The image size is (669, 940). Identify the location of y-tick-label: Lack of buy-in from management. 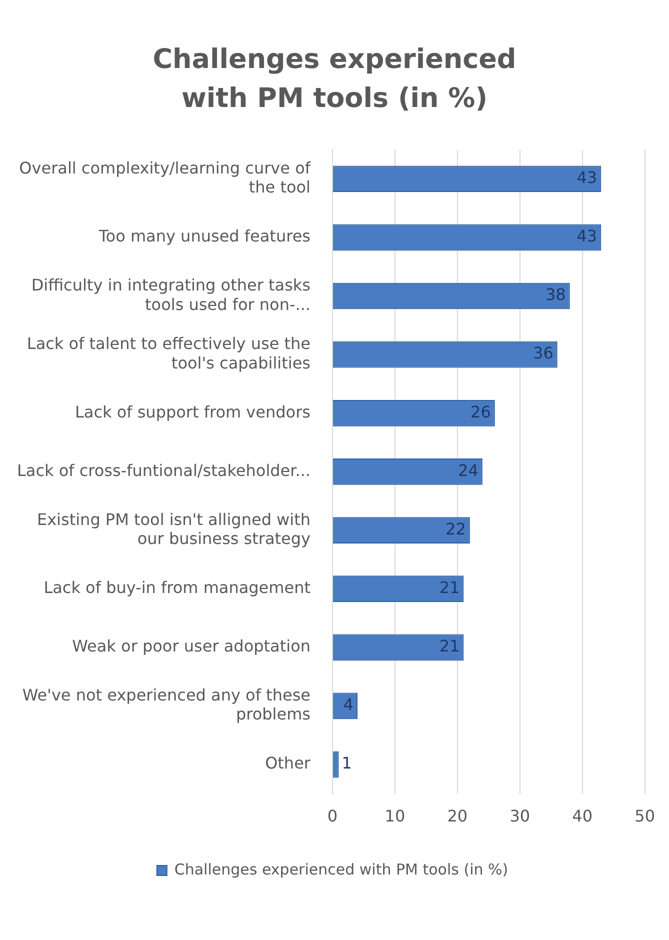
(177, 588).